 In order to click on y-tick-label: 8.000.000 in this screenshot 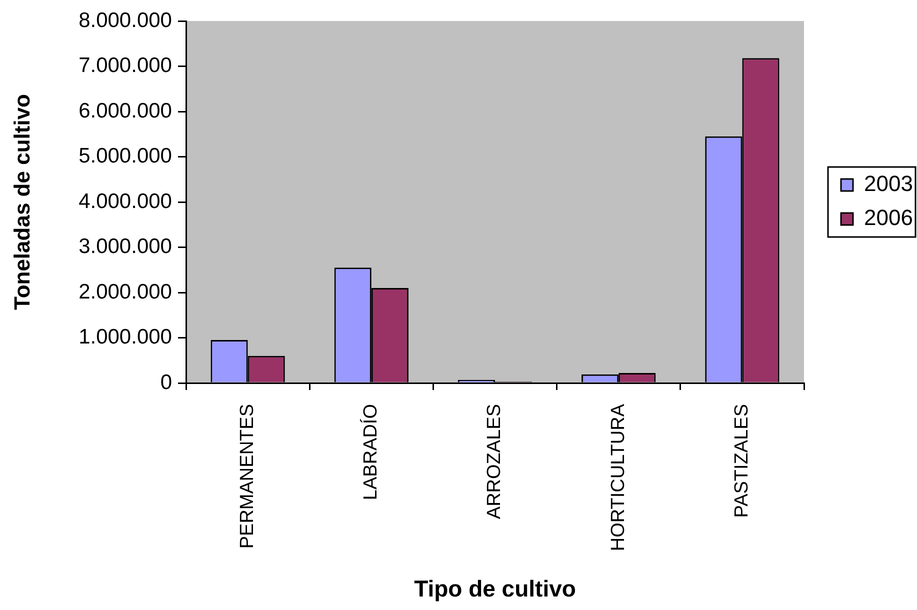, I will do `click(125, 20)`.